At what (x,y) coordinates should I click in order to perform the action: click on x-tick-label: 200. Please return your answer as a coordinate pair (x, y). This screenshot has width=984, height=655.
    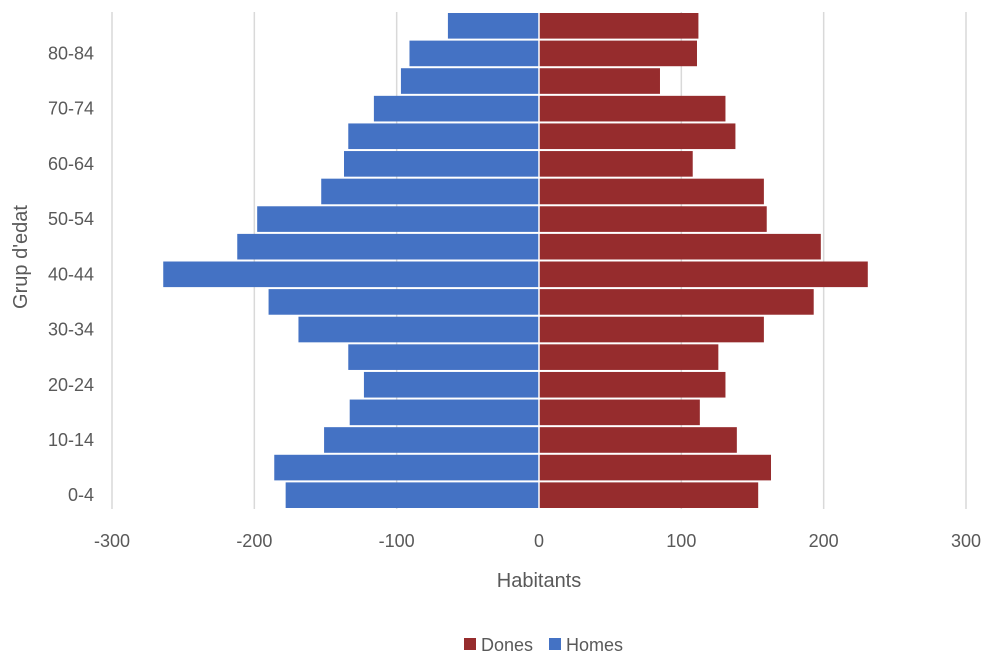
    Looking at the image, I should click on (824, 541).